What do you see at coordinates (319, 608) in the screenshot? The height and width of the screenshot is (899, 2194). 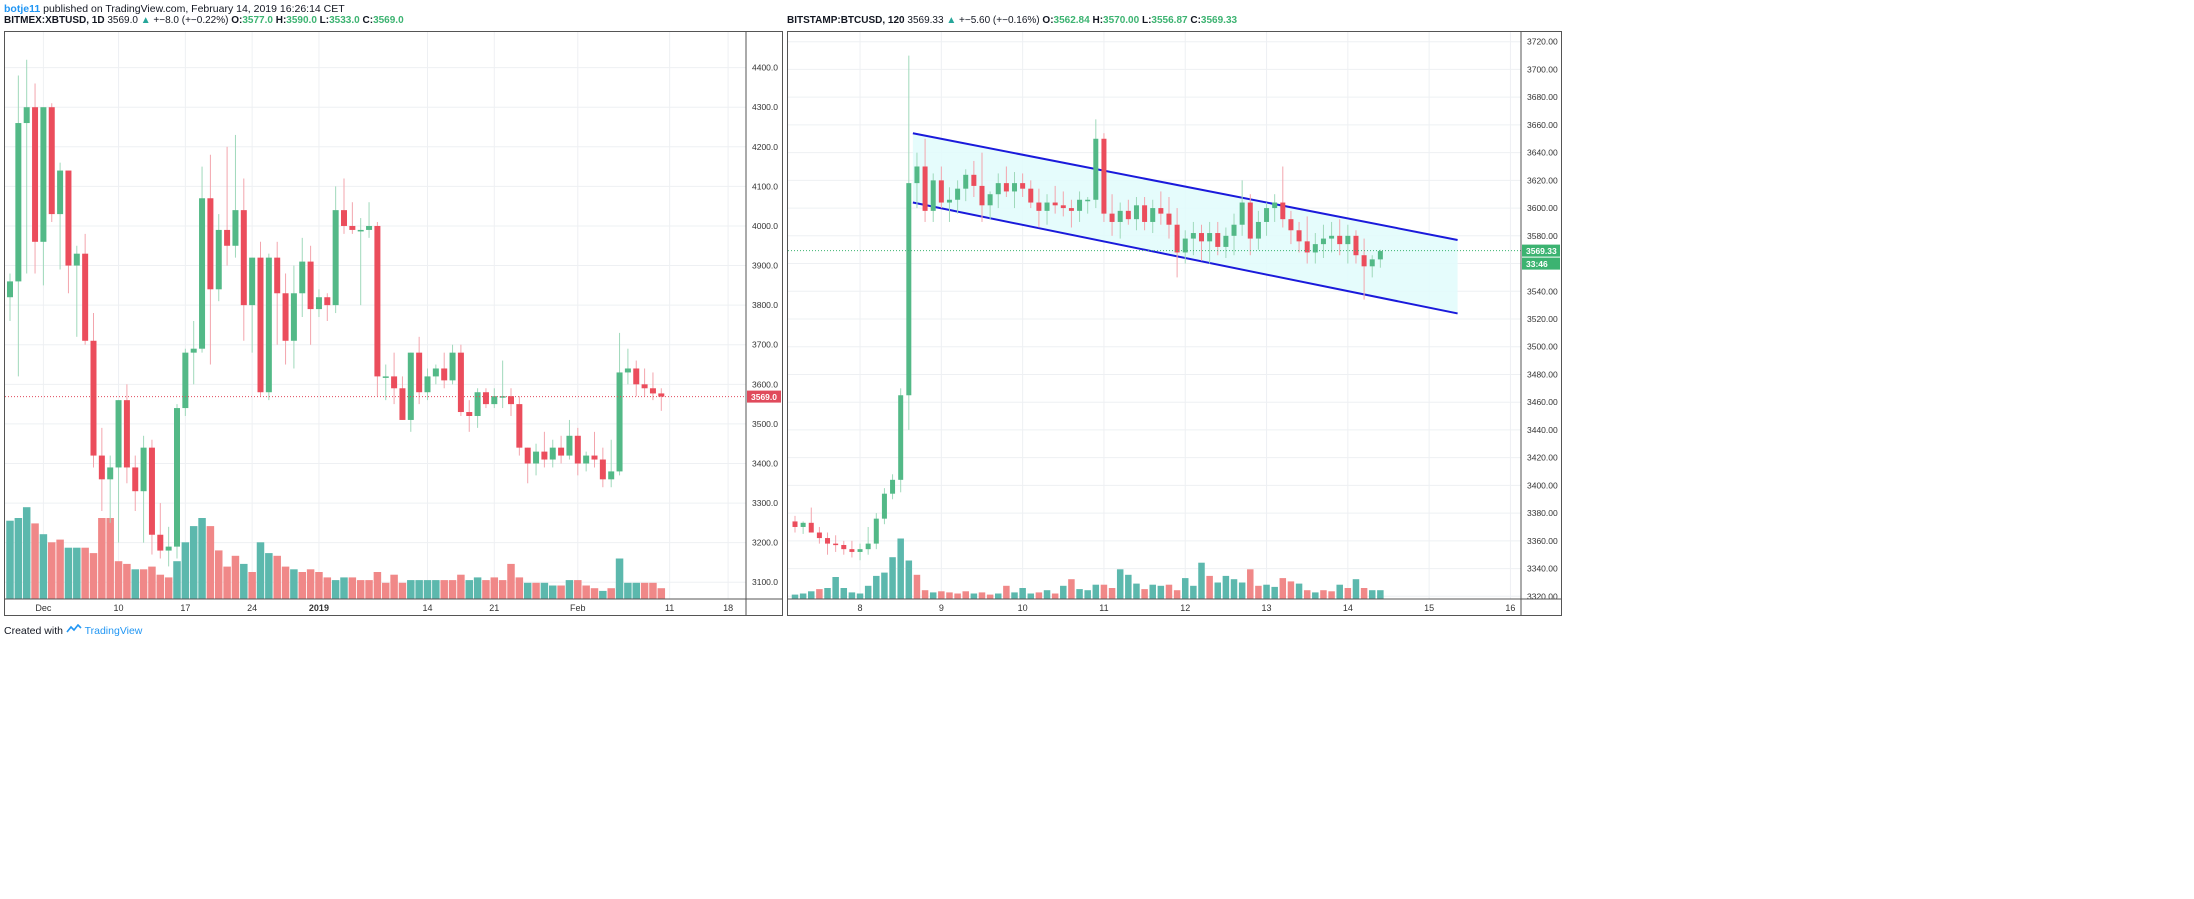 I see `left-x-tick-label: 2019` at bounding box center [319, 608].